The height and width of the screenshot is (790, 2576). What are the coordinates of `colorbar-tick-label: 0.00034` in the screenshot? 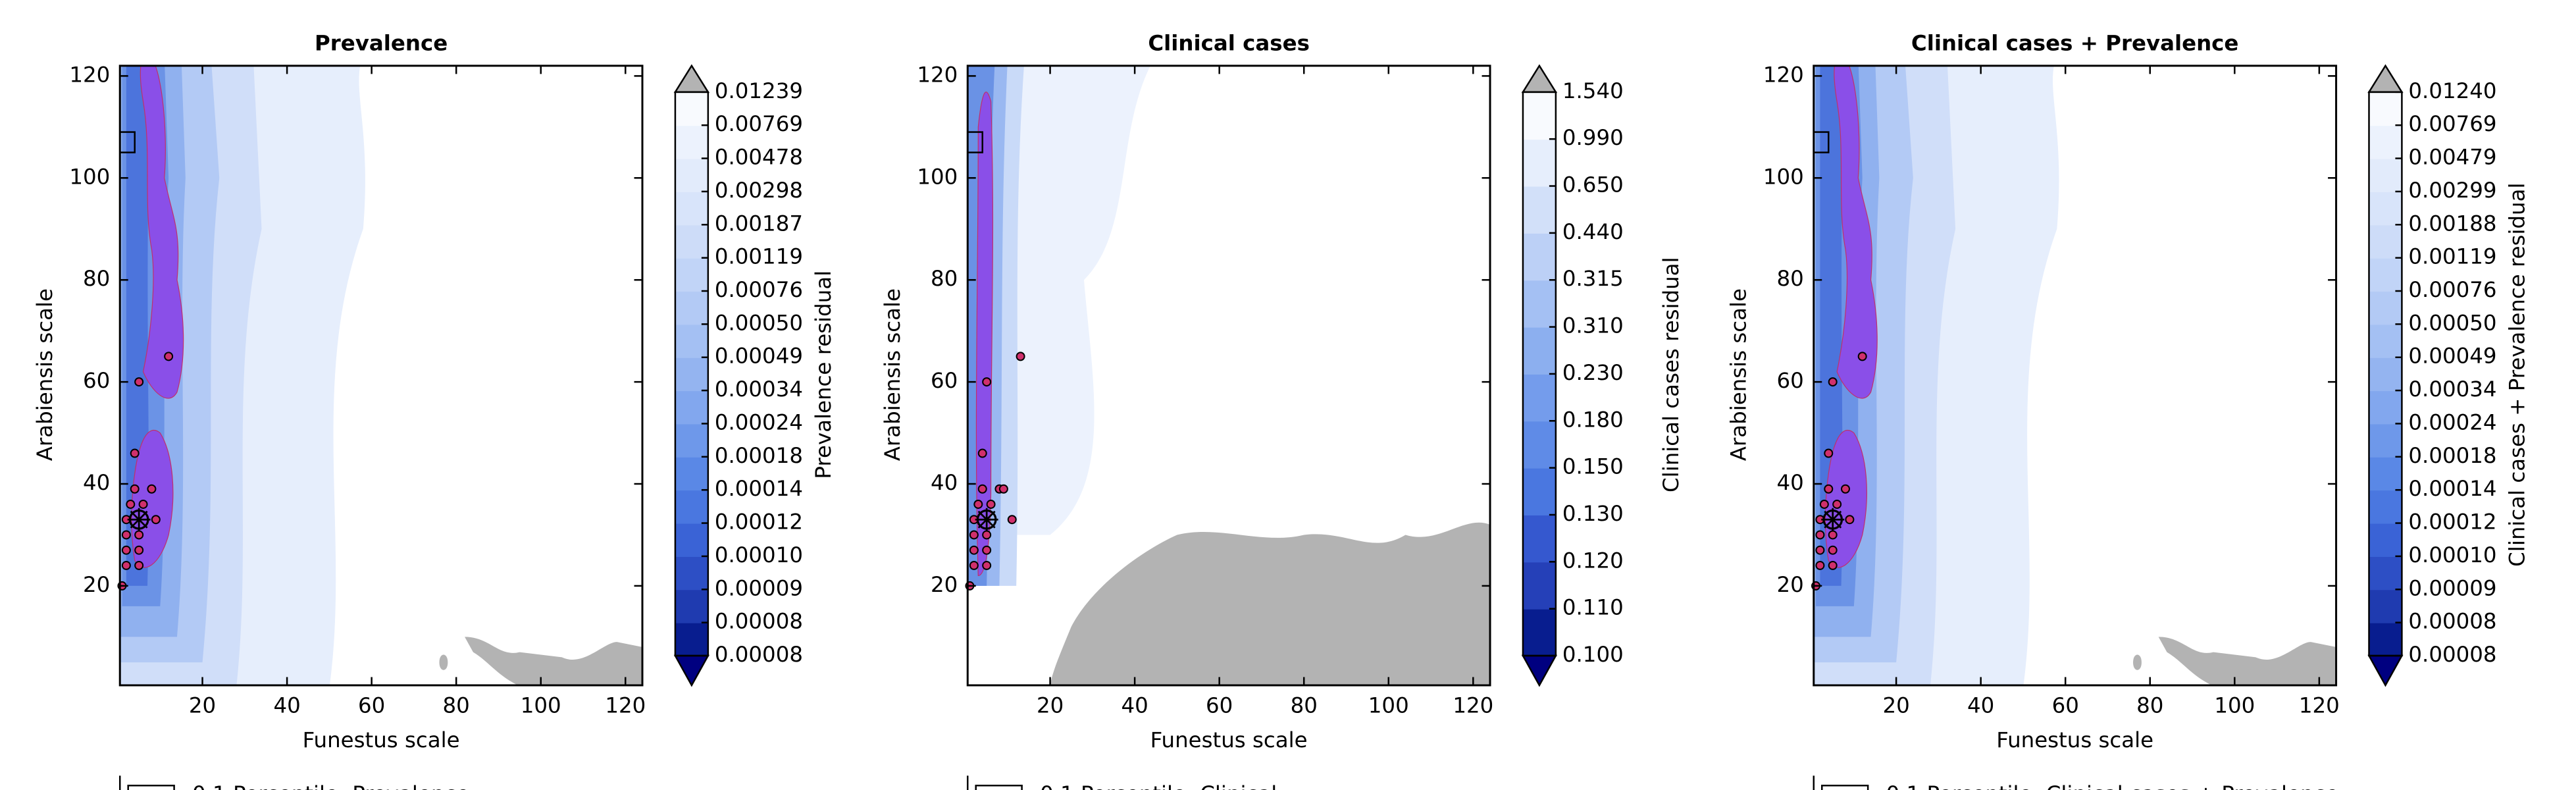 It's located at (2452, 390).